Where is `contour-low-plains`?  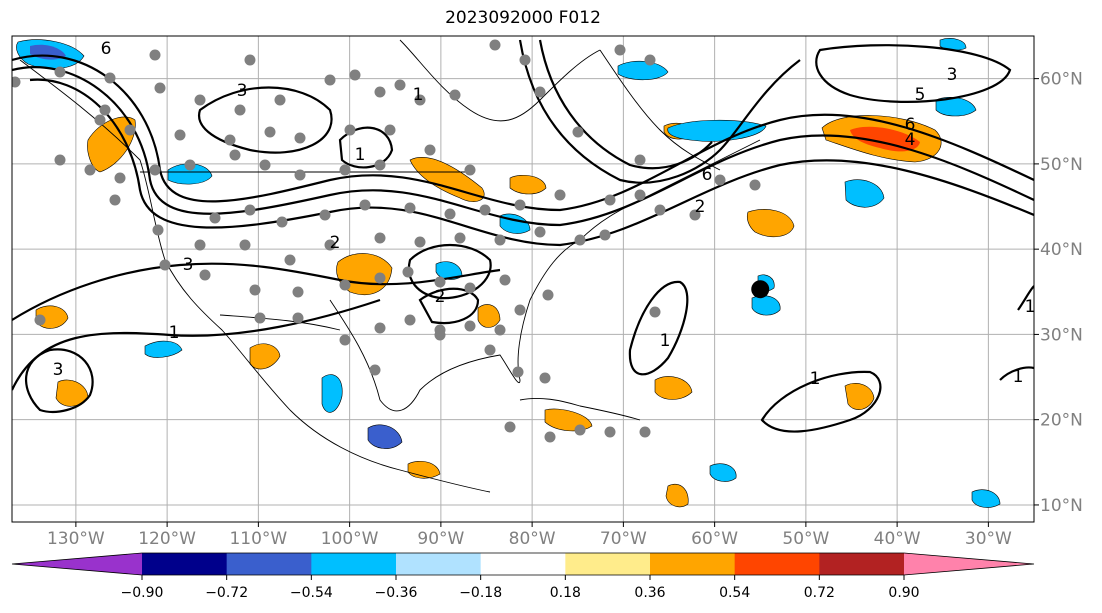 contour-low-plains is located at coordinates (265, 120).